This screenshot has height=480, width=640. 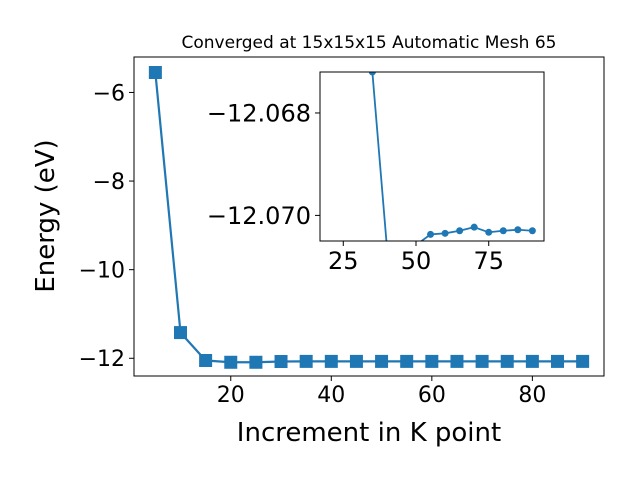 What do you see at coordinates (432, 395) in the screenshot?
I see `main-x-tick-label: 60` at bounding box center [432, 395].